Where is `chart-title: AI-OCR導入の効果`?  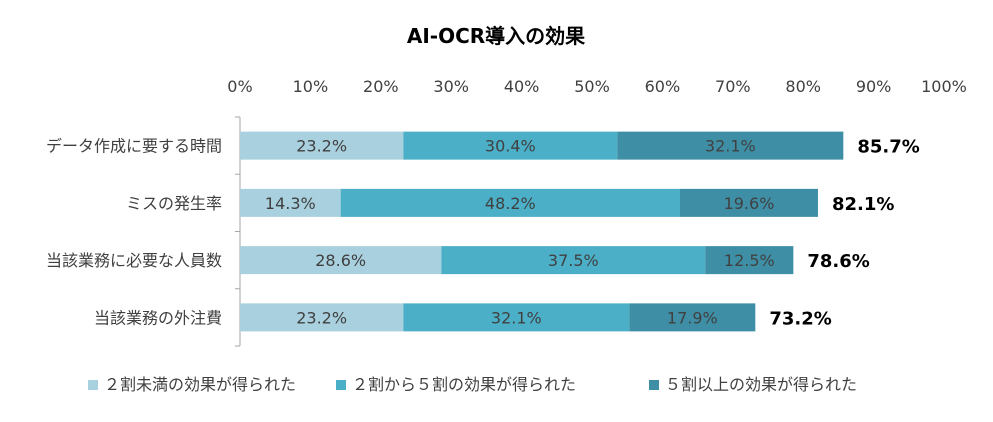
chart-title: AI-OCR導入の効果 is located at coordinates (496, 36).